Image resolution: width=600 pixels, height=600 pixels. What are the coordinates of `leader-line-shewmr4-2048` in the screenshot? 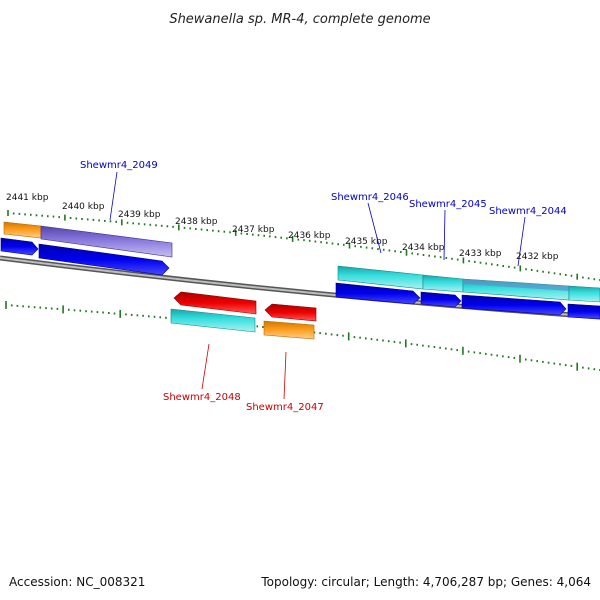 It's located at (205, 366).